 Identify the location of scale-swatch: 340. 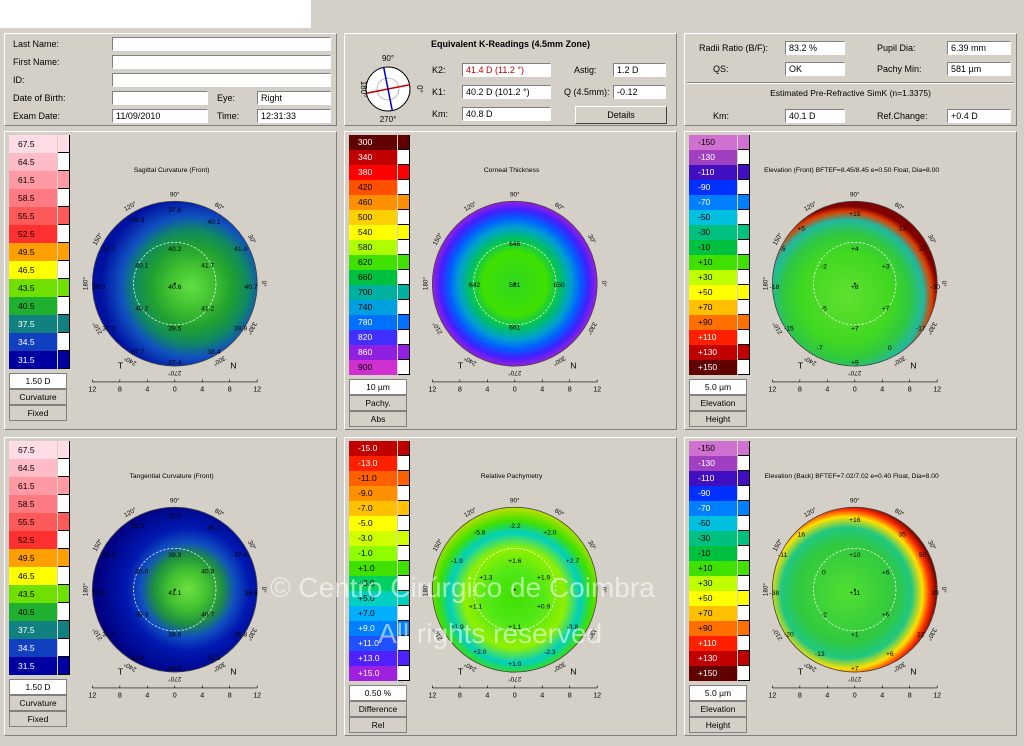
(373, 157).